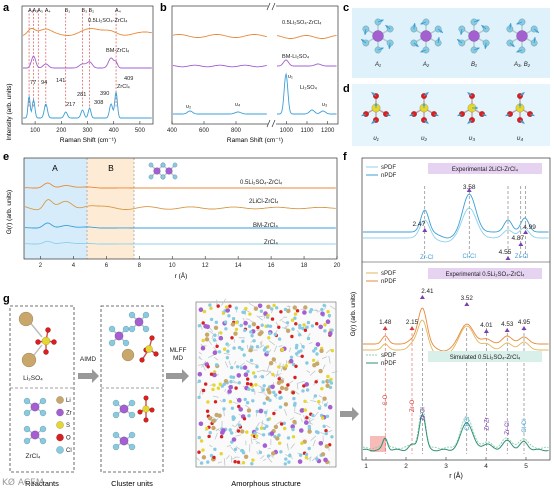 Image resolution: width=554 pixels, height=501 pixels. Describe the element at coordinates (328, 131) in the screenshot. I see `xtick-label: 1200` at that location.